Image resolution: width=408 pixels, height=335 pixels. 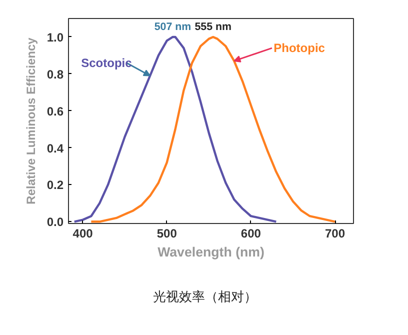 I want to click on text: Photopic, so click(x=300, y=48).